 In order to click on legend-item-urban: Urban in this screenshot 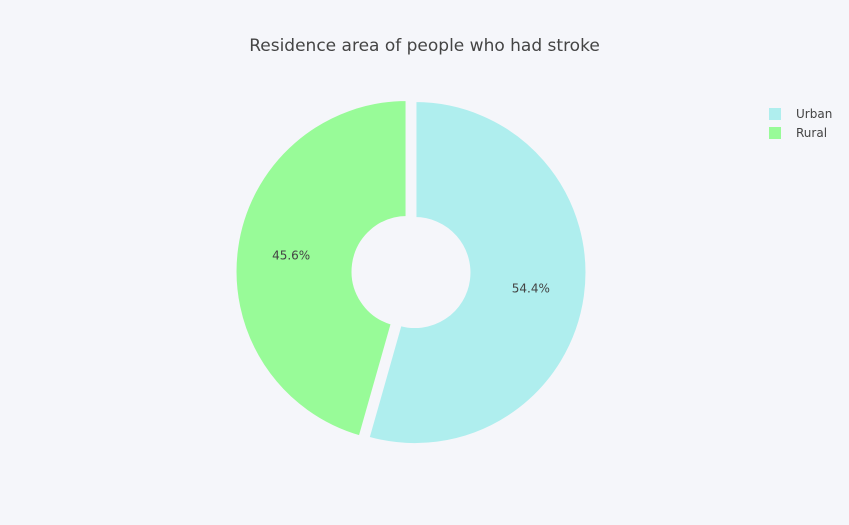, I will do `click(800, 114)`.